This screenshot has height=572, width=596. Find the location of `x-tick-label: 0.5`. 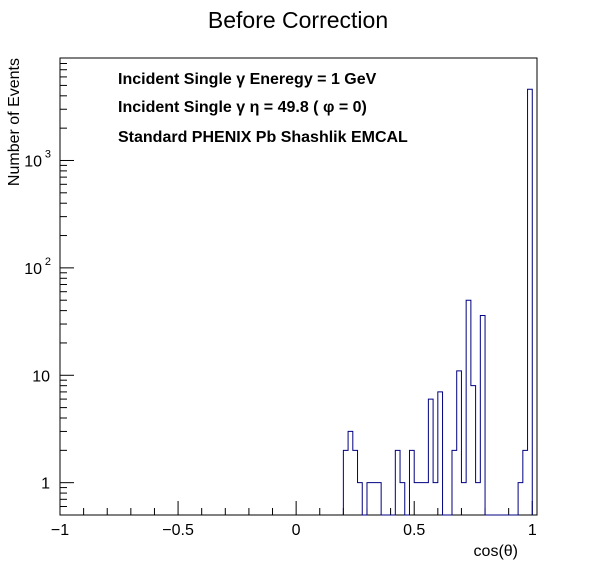

x-tick-label: 0.5 is located at coordinates (414, 530).